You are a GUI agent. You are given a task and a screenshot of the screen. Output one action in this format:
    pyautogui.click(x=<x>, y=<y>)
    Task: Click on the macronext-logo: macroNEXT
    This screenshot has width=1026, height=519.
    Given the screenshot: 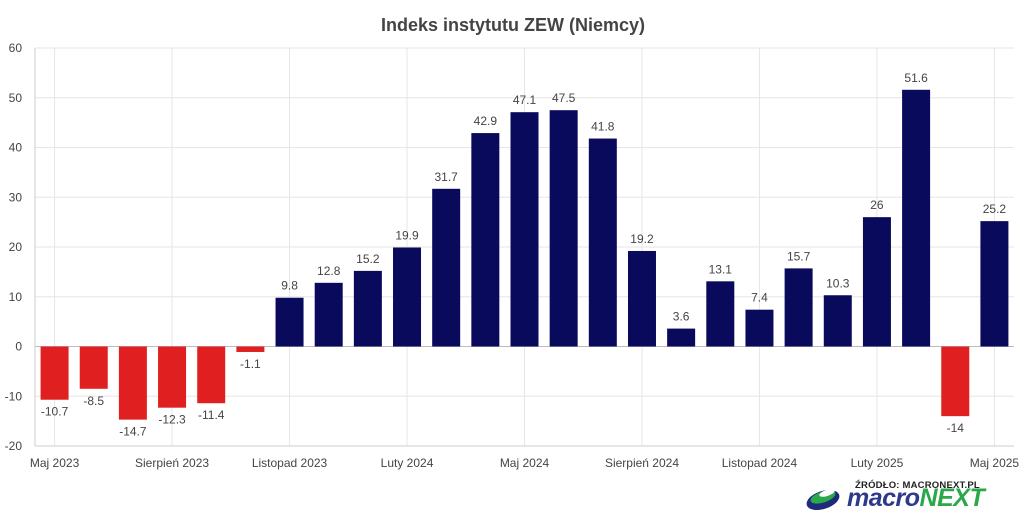 What is the action you would take?
    pyautogui.click(x=903, y=498)
    